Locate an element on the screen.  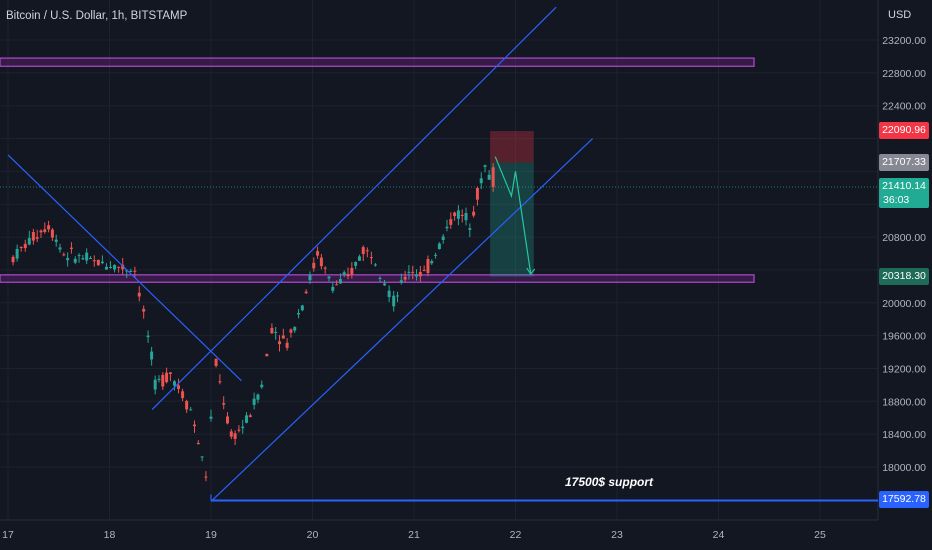
y-tick-label: 18400.00 is located at coordinates (904, 435).